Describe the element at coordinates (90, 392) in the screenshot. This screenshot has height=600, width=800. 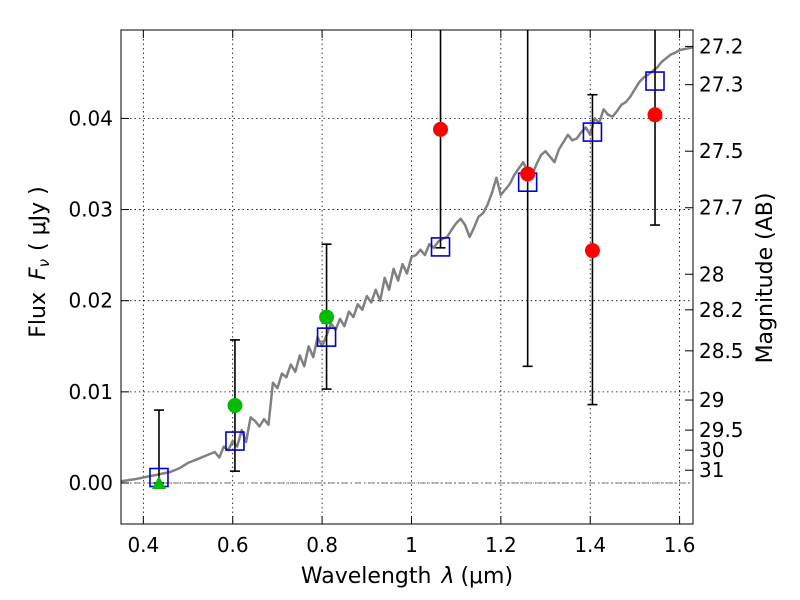
I see `y-tick-label: 0.01` at that location.